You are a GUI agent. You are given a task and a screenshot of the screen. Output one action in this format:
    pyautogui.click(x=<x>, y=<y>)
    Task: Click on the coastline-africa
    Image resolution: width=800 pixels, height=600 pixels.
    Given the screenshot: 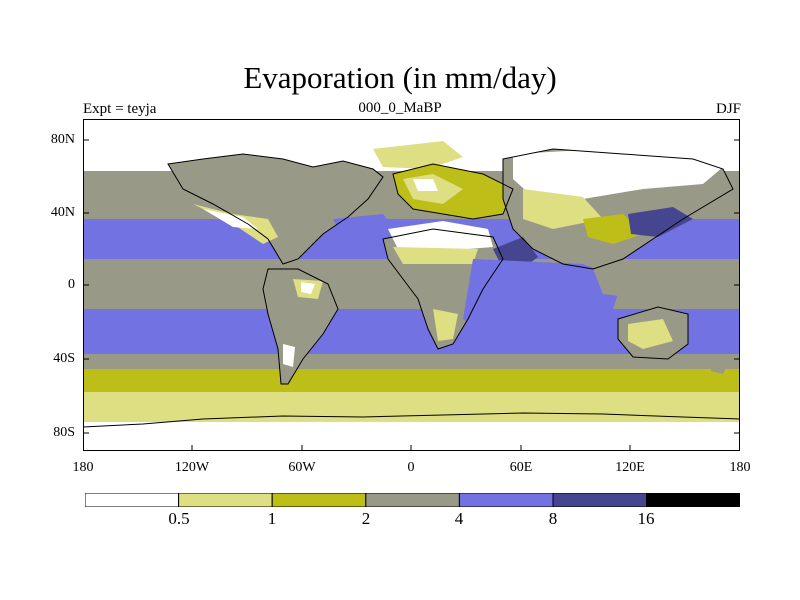 What is the action you would take?
    pyautogui.click(x=443, y=289)
    